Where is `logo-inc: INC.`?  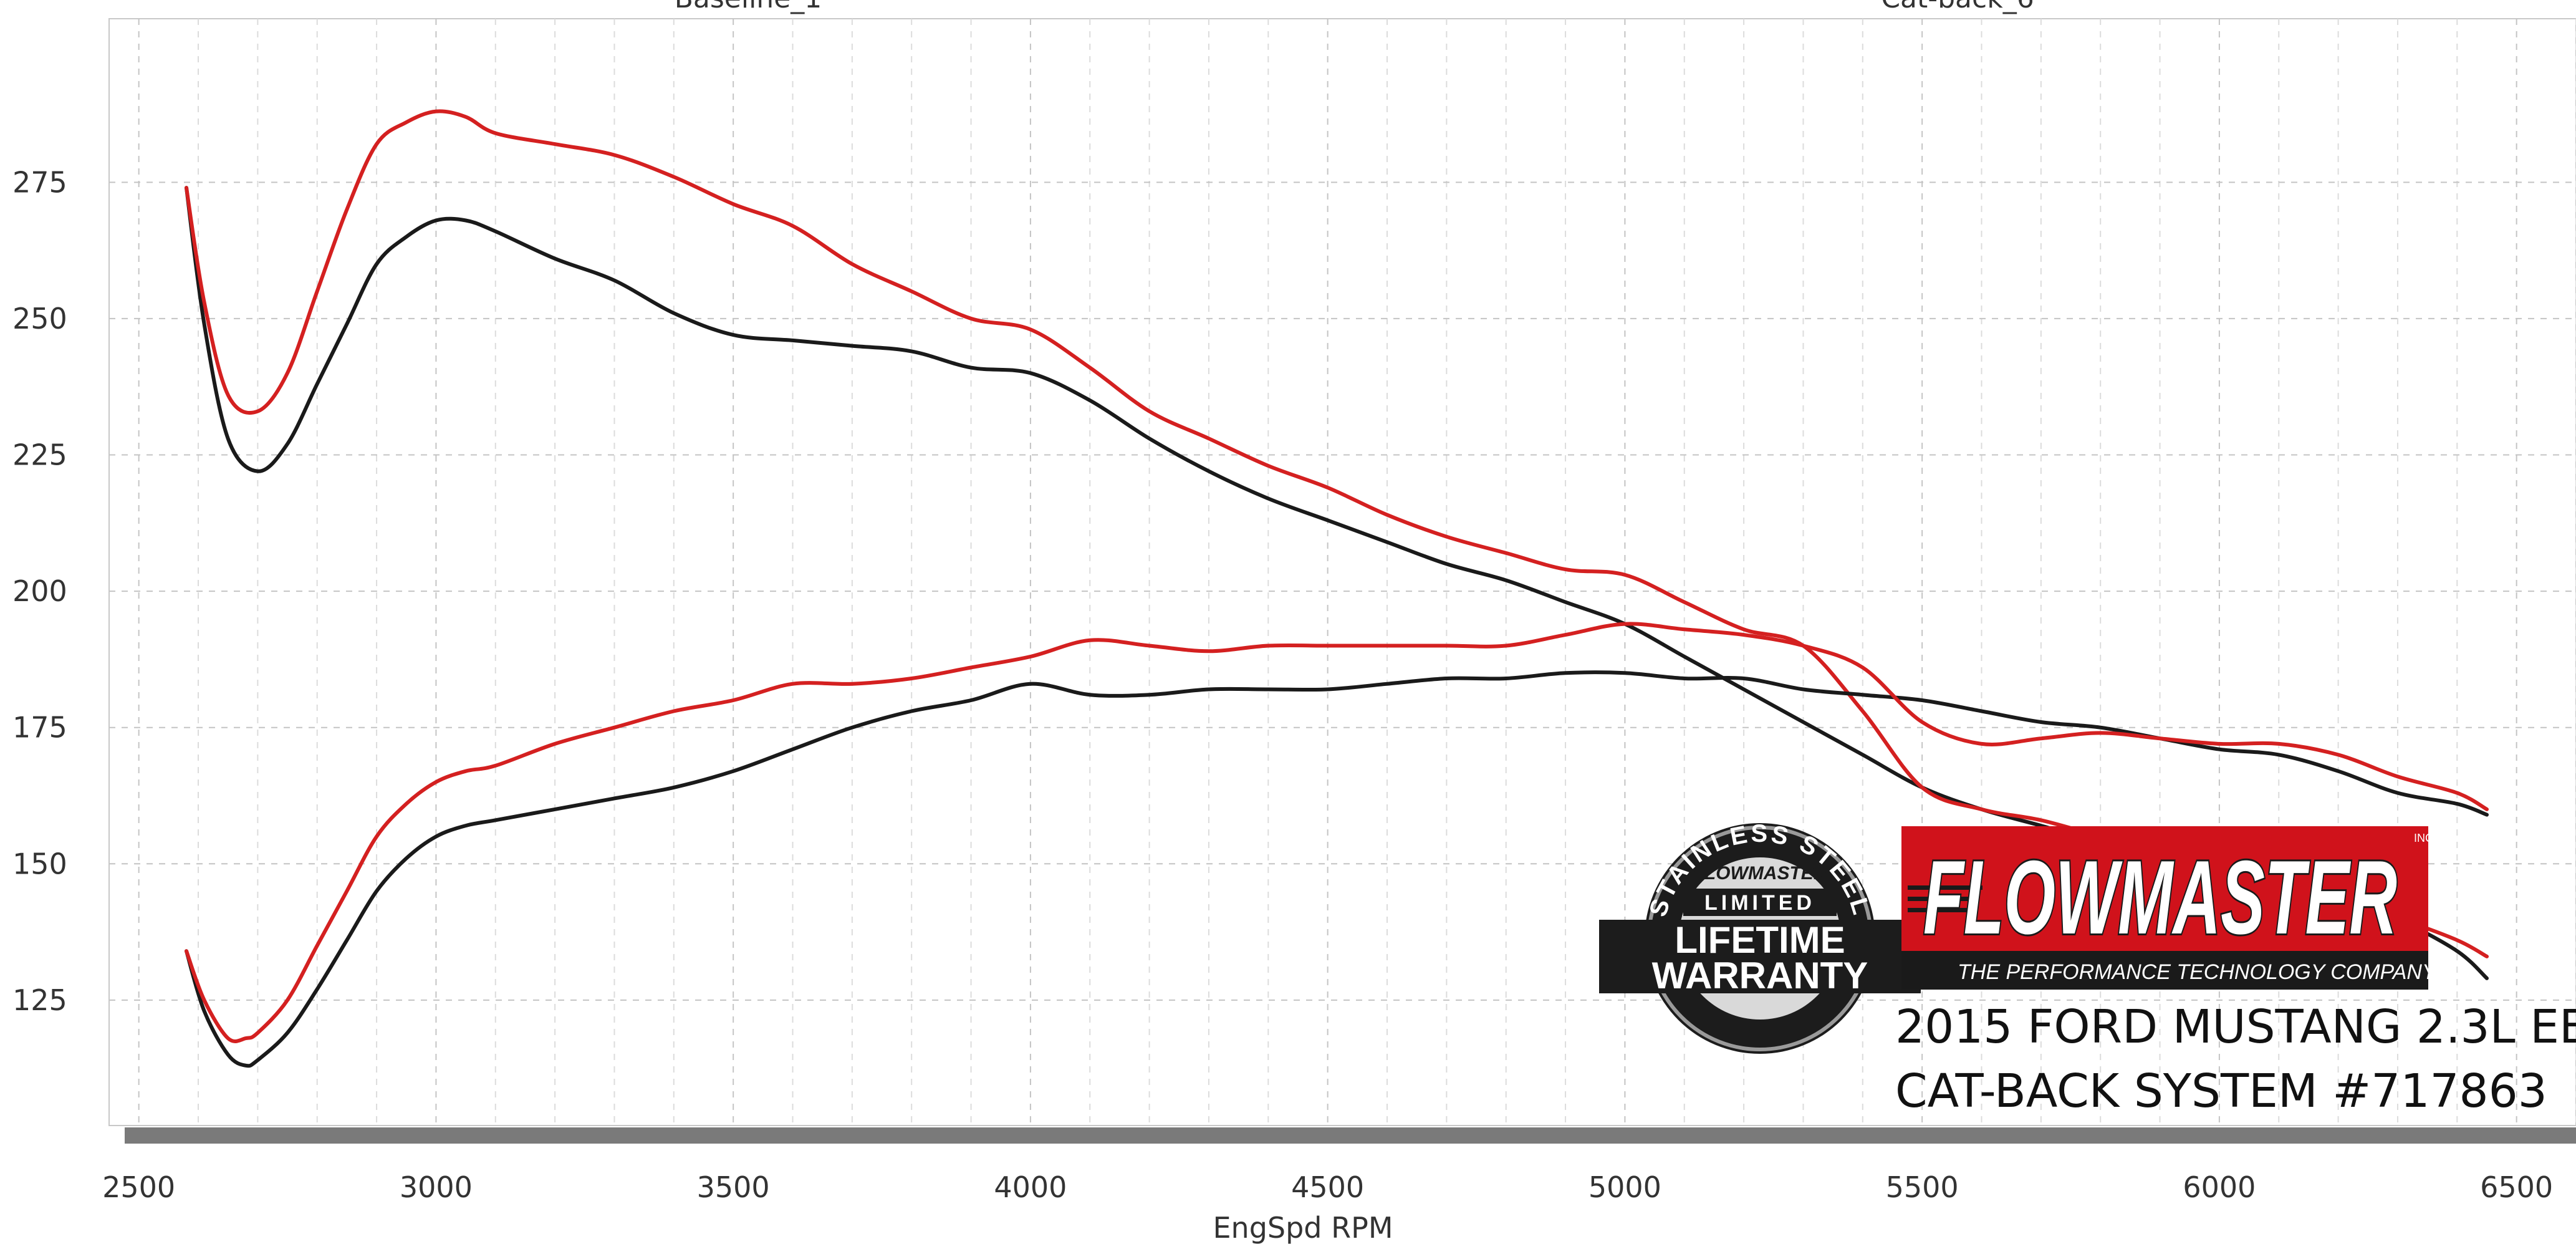
logo-inc: INC. is located at coordinates (2425, 838).